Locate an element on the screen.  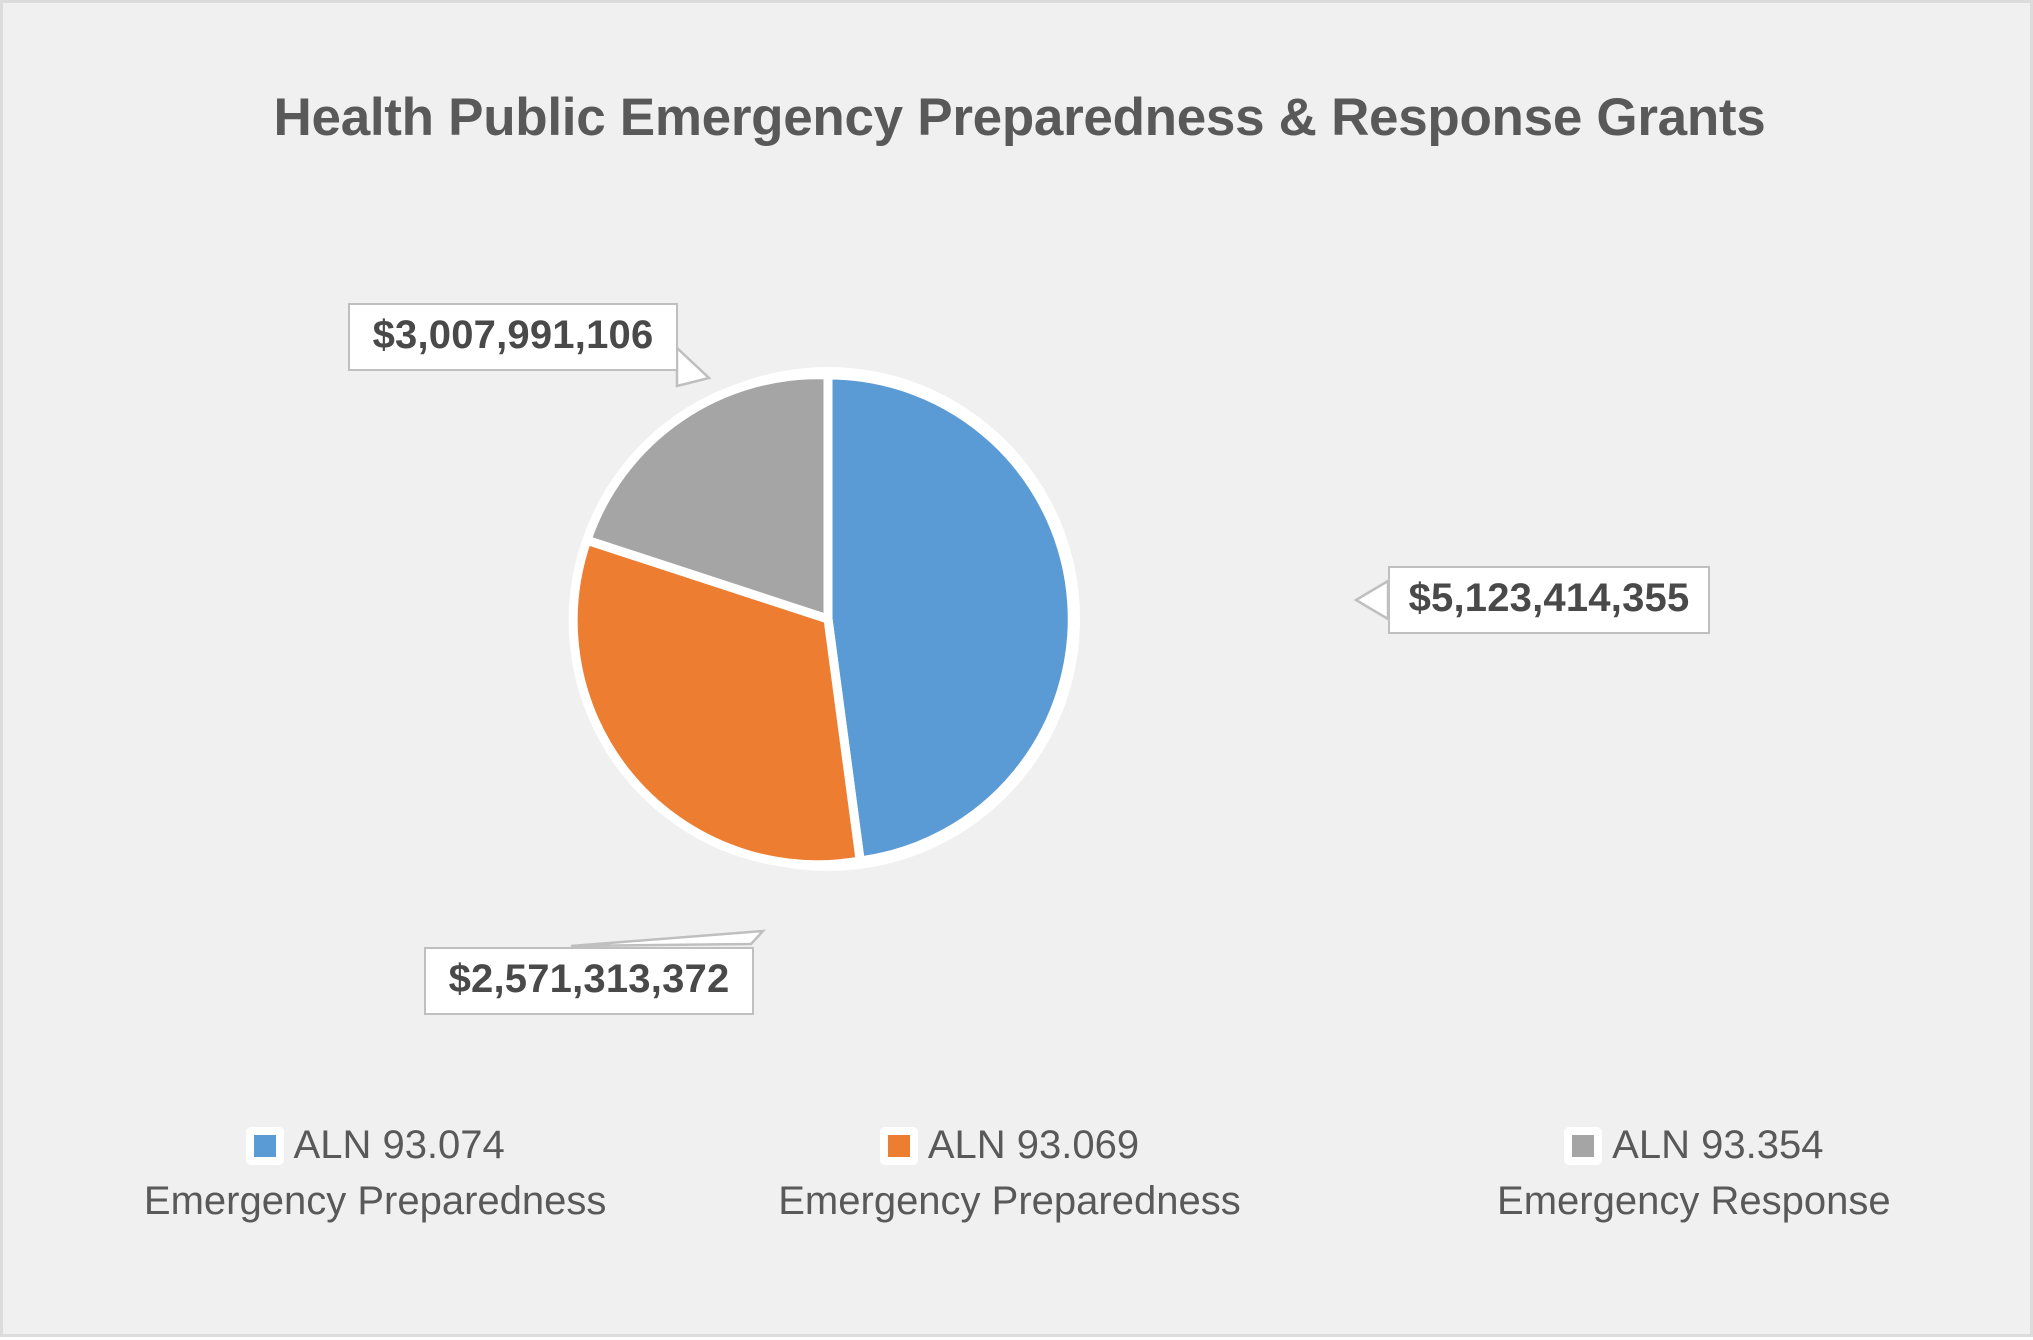
callout-tail-blue is located at coordinates (1371, 600).